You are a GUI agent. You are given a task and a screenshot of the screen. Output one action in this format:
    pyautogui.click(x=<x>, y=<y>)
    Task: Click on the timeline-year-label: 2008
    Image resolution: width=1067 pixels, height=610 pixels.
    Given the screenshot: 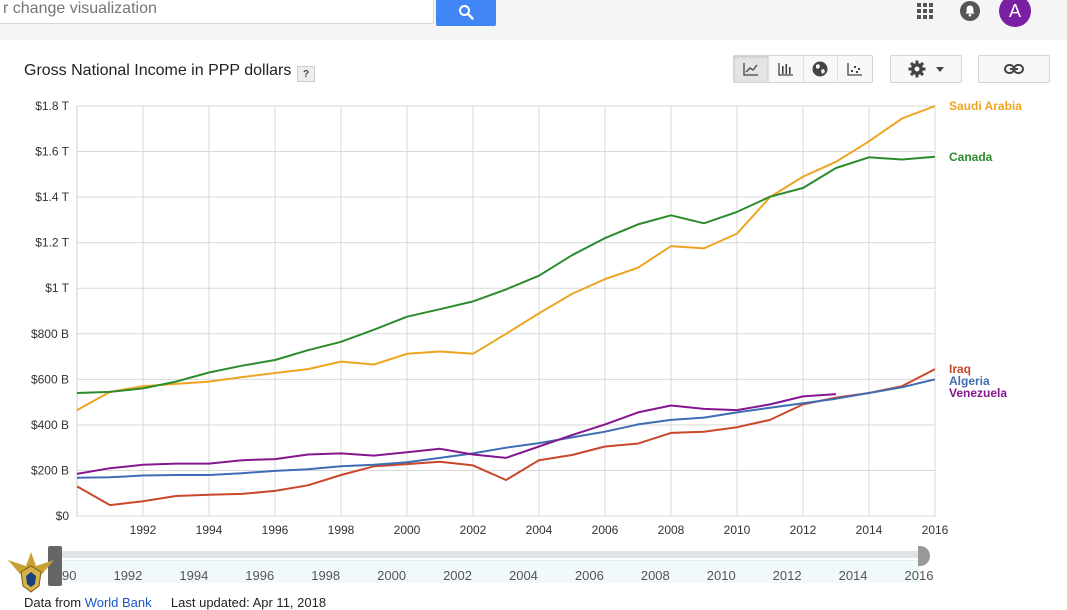 What is the action you would take?
    pyautogui.click(x=655, y=575)
    